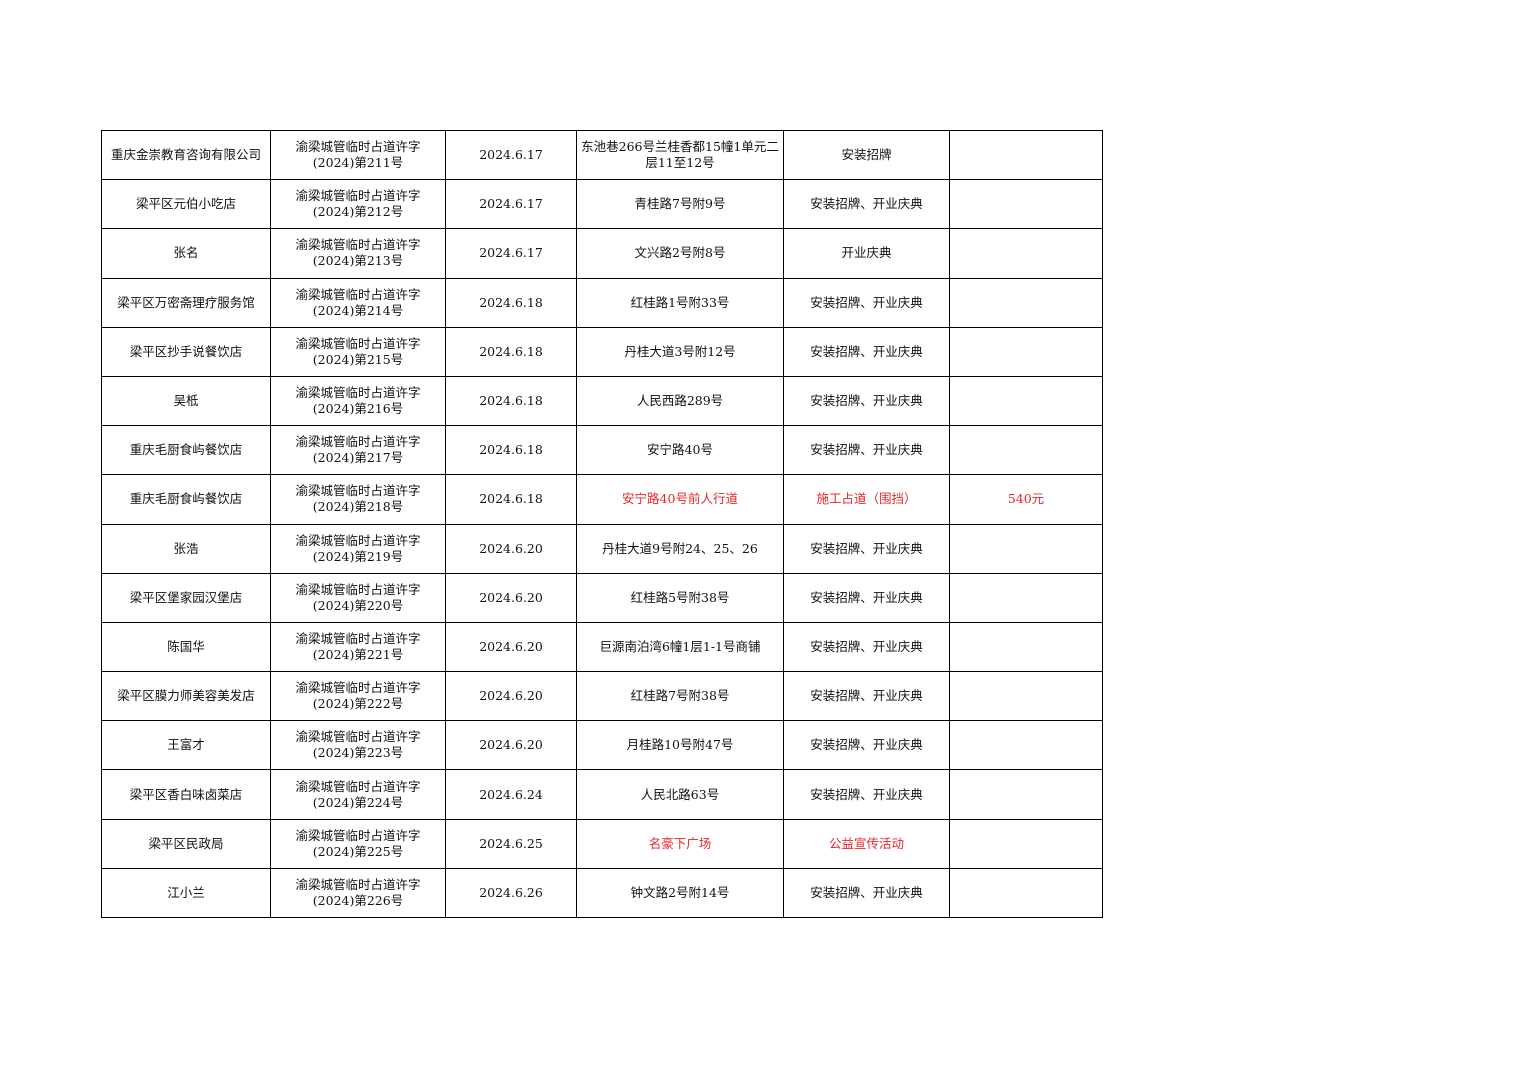 Image resolution: width=1519 pixels, height=1075 pixels. Describe the element at coordinates (186, 794) in the screenshot. I see `applicant-cell: 梁平区香白味卤菜店` at that location.